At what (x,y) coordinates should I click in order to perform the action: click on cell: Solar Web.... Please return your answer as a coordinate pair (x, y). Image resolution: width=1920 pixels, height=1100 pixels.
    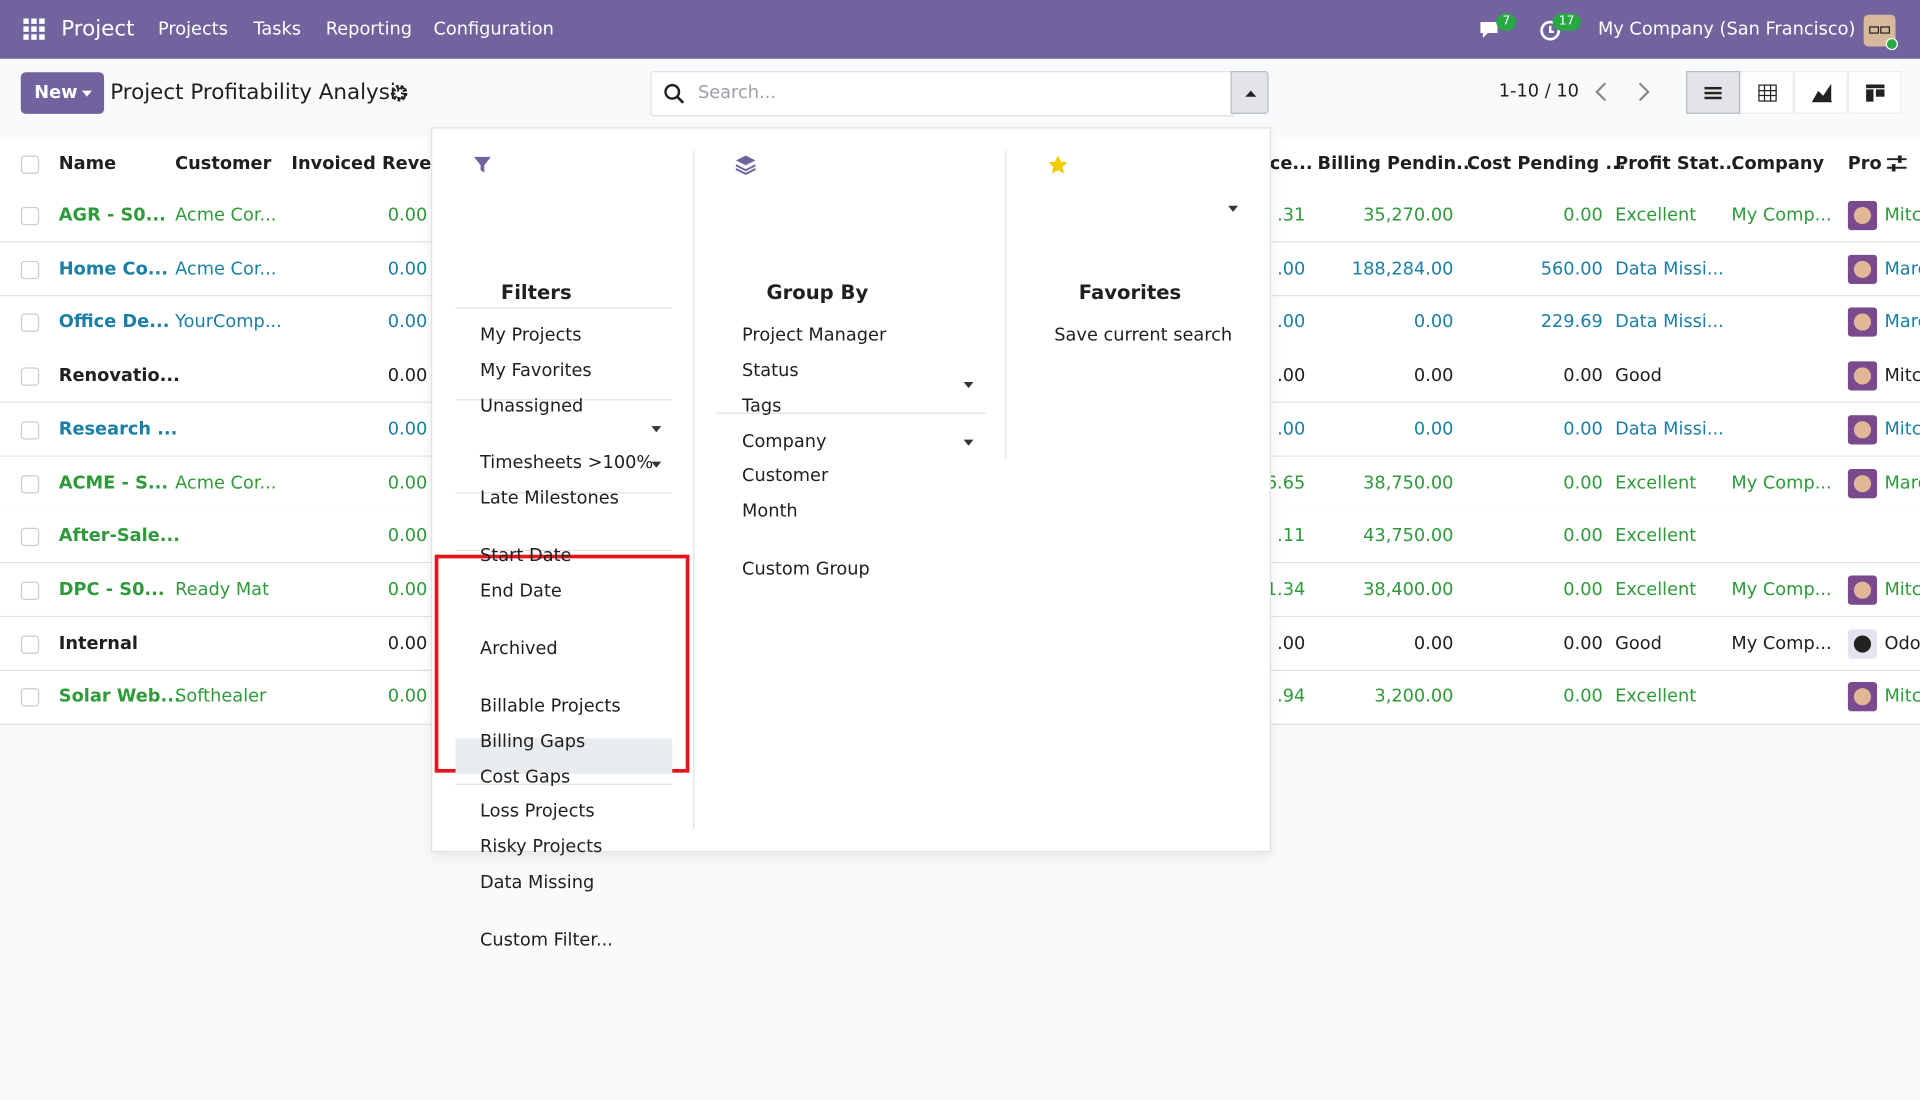
    Looking at the image, I should click on (119, 697).